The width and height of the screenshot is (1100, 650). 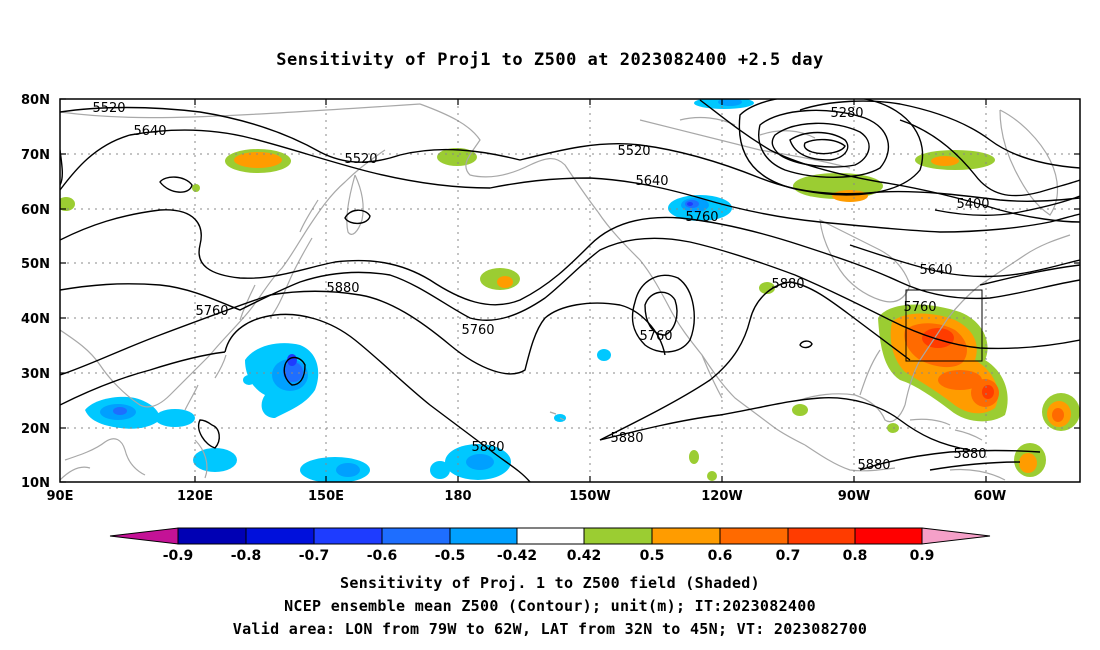 I want to click on valid-area-box, so click(x=944, y=325).